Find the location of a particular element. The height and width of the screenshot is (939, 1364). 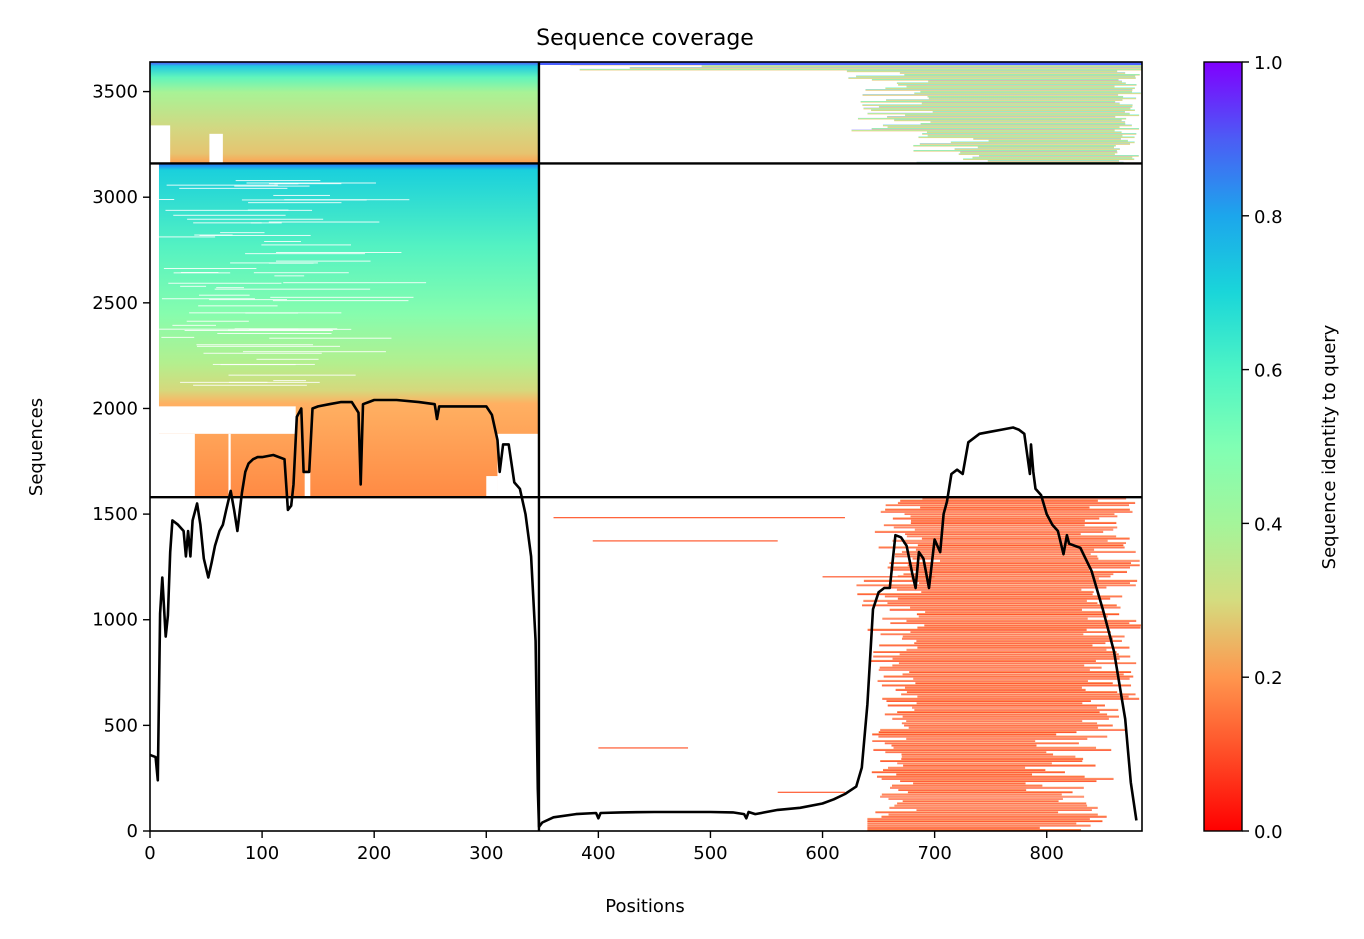

x-axis-label: Positions is located at coordinates (644, 906).